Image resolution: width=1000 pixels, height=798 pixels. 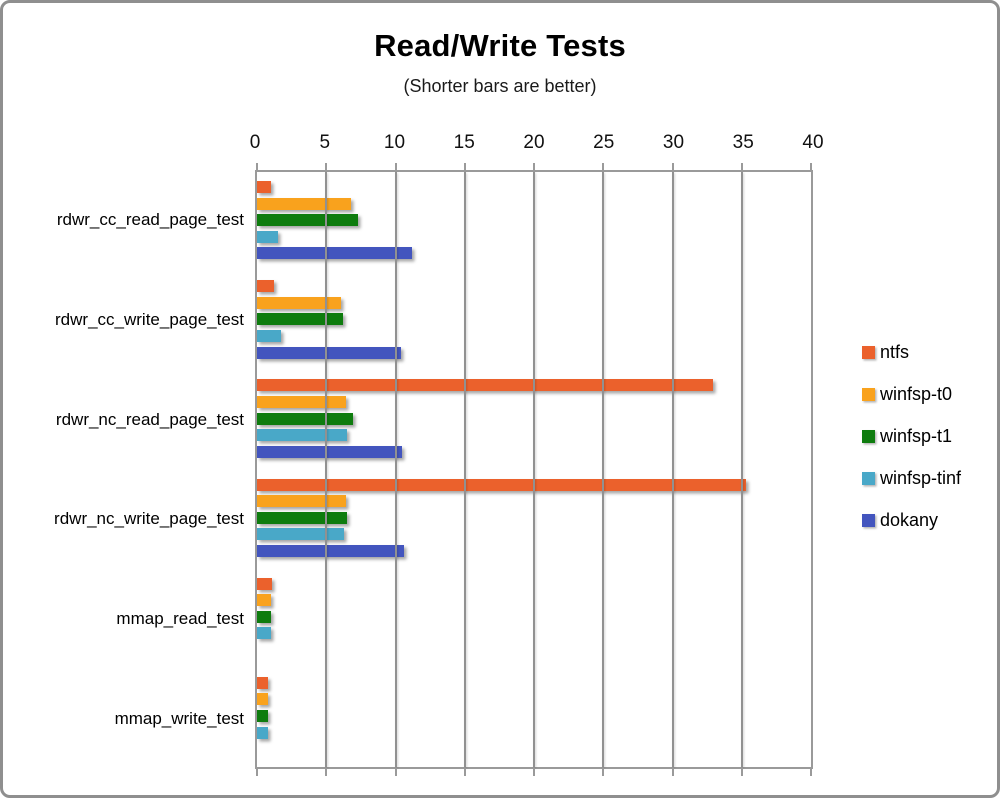 What do you see at coordinates (255, 142) in the screenshot?
I see `x-axis-tick-label: 0` at bounding box center [255, 142].